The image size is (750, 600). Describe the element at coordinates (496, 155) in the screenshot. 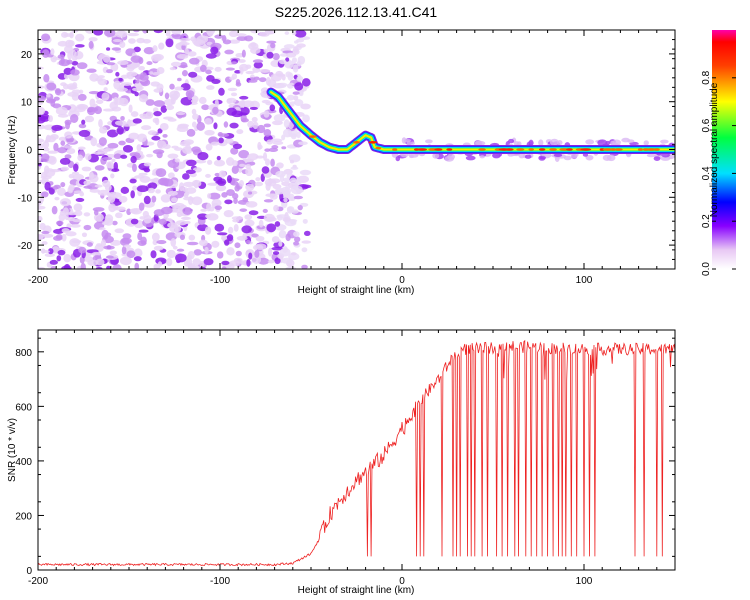

I see `ridge-halo-blob` at that location.